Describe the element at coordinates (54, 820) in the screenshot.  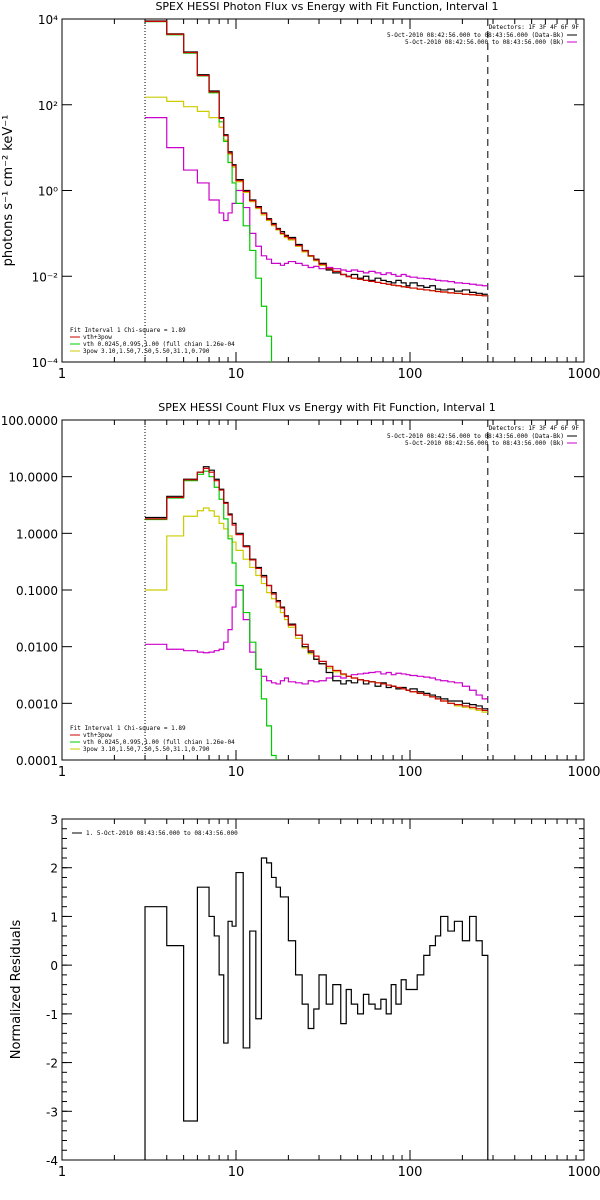
I see `y-tick-label: 3` at that location.